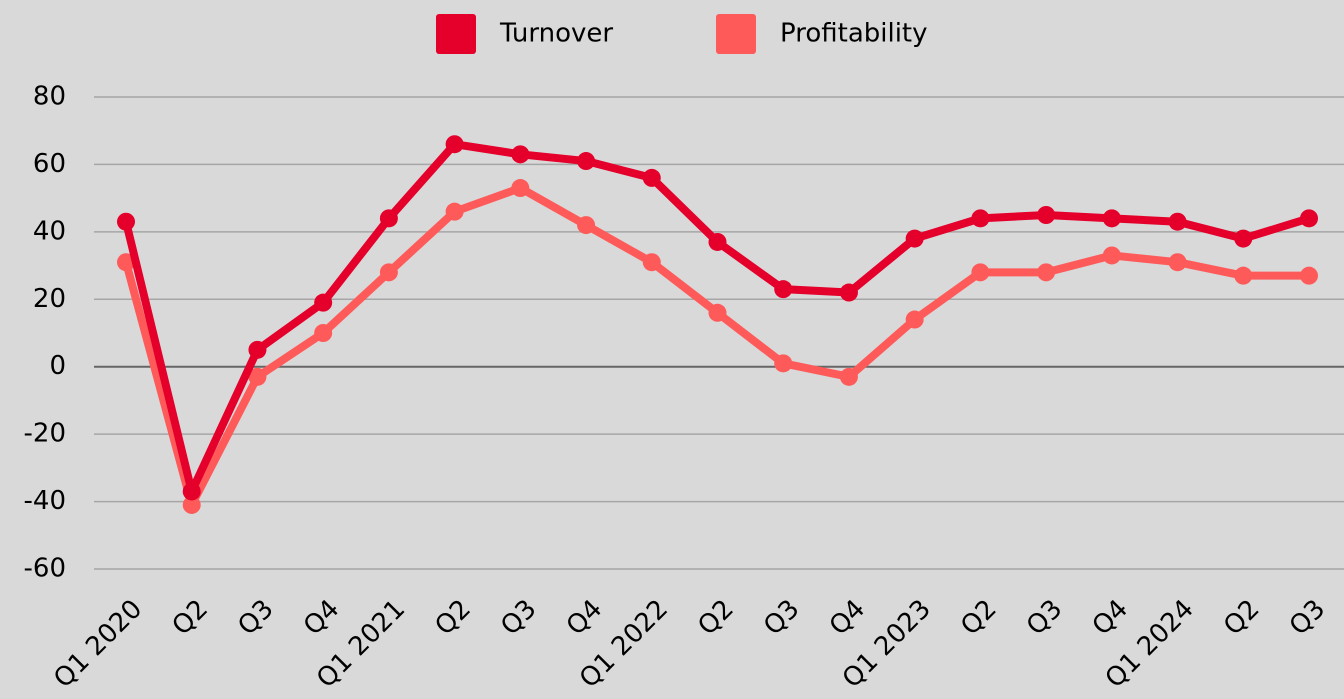 The height and width of the screenshot is (699, 1344). What do you see at coordinates (57, 366) in the screenshot?
I see `y-tick-label: 0` at bounding box center [57, 366].